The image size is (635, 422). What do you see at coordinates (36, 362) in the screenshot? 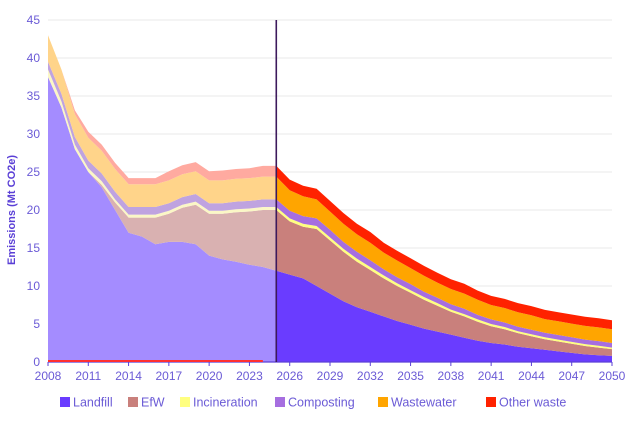
I see `y-tick-label: 0` at bounding box center [36, 362].